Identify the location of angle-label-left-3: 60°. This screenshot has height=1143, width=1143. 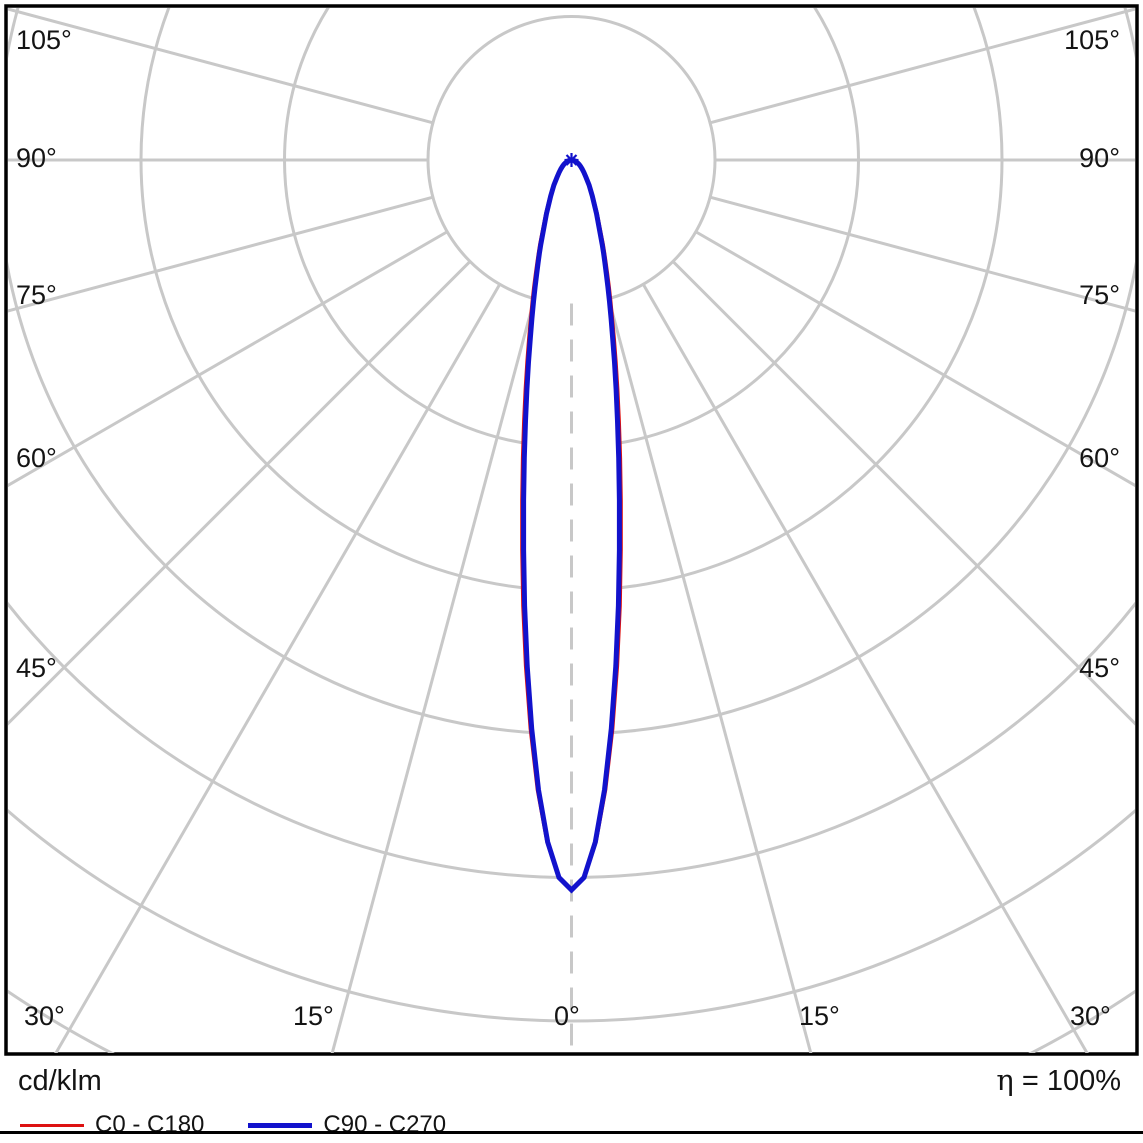
(36, 458).